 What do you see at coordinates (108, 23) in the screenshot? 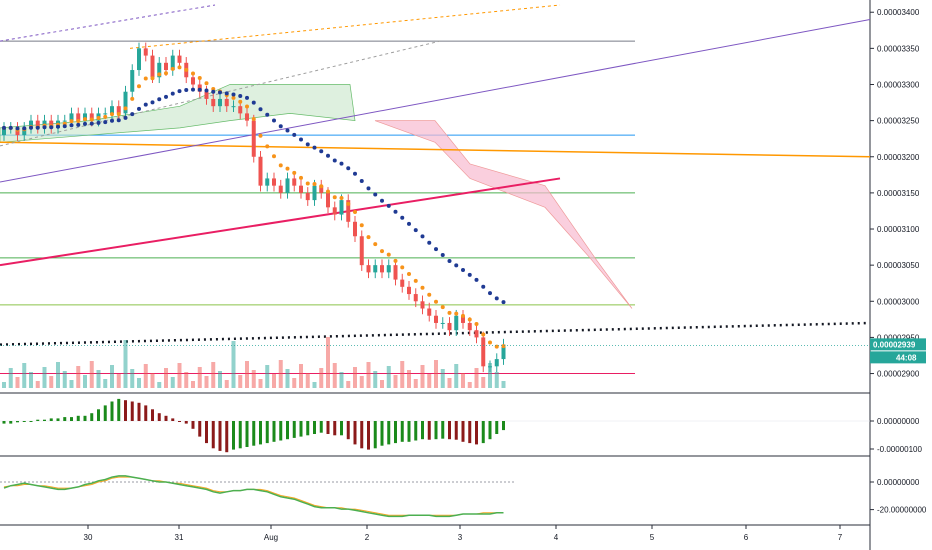
I see `purple-channel-dashed` at bounding box center [108, 23].